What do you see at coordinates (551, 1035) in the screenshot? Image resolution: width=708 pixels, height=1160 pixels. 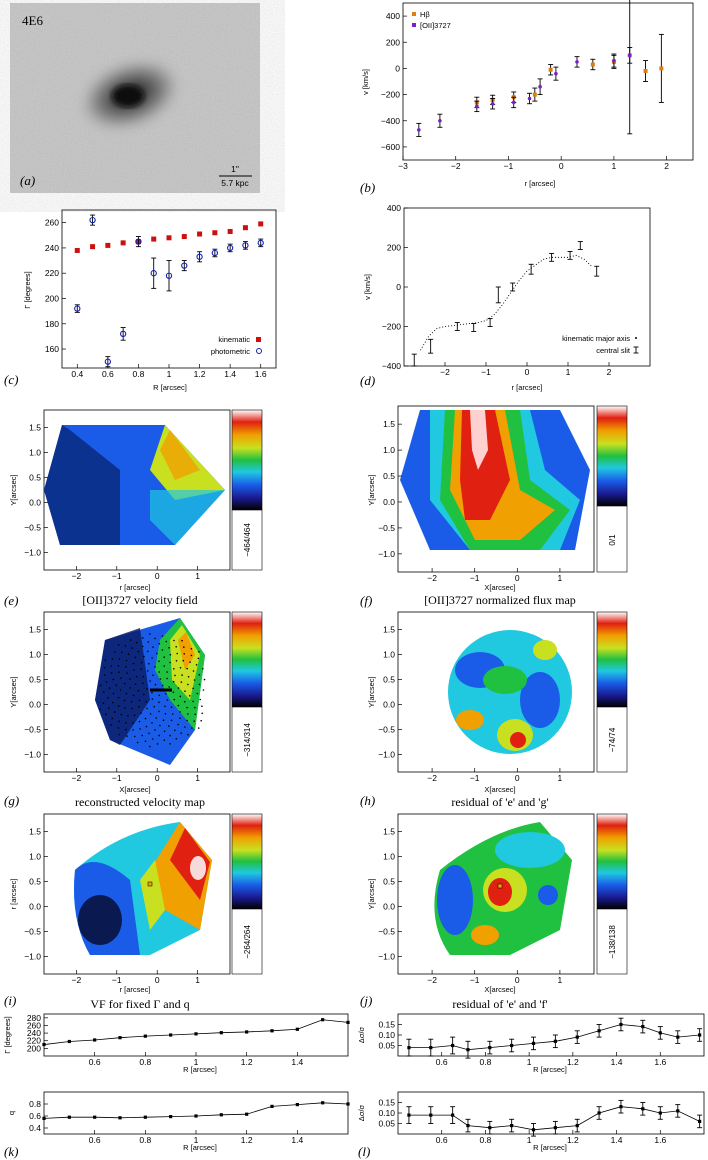 I see `plot-frame-l1` at bounding box center [551, 1035].